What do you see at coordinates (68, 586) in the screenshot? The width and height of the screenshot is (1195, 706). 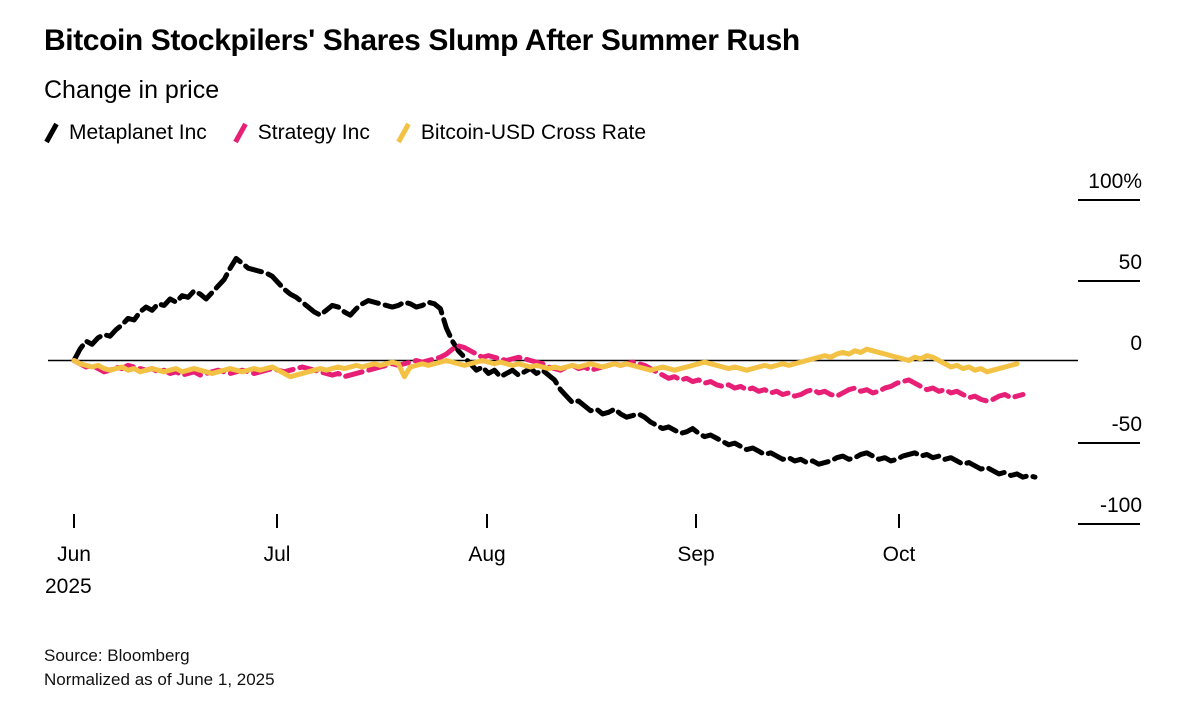 I see `x-axis-year-label: 2025` at bounding box center [68, 586].